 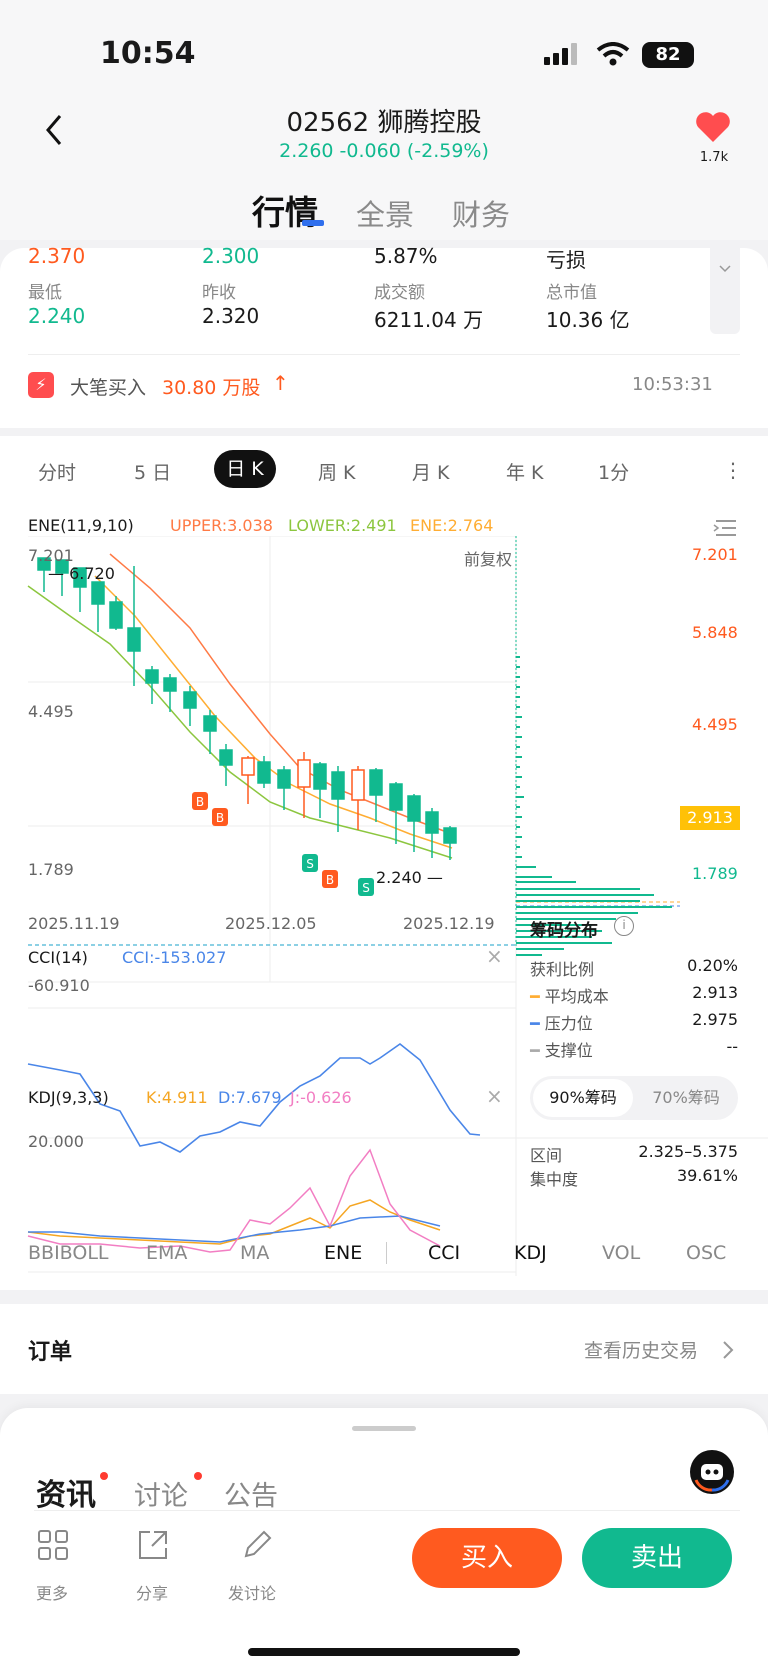 What do you see at coordinates (385, 215) in the screenshot?
I see `tab-overview: 全景` at bounding box center [385, 215].